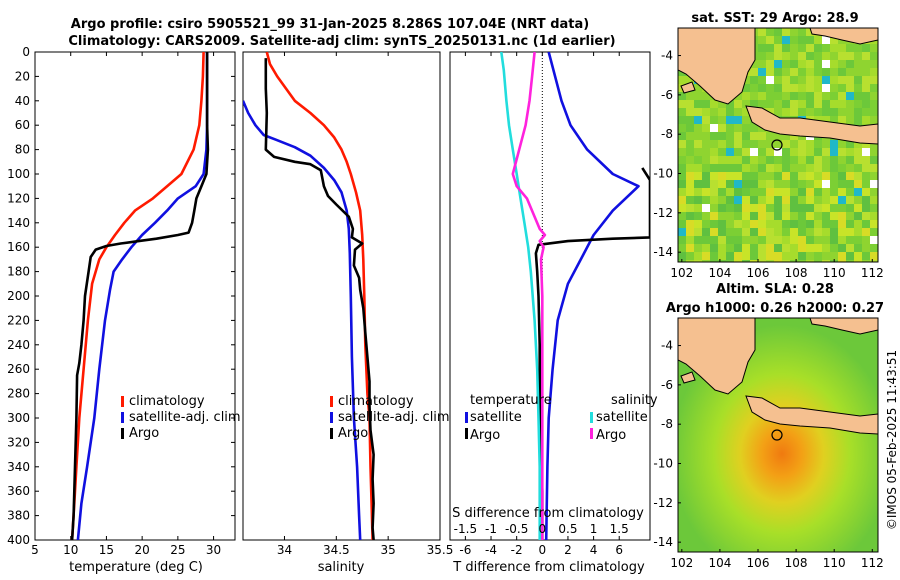  Describe the element at coordinates (185, 417) in the screenshot. I see `legend-label-satellite: satellite-adj. clim` at that location.